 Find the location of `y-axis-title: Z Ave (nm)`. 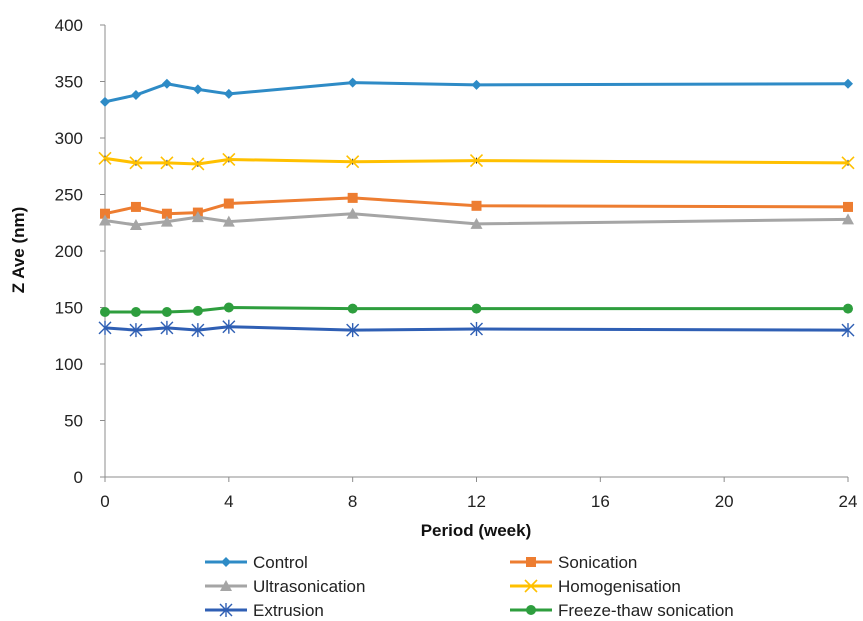

y-axis-title: Z Ave (nm) is located at coordinates (18, 250).